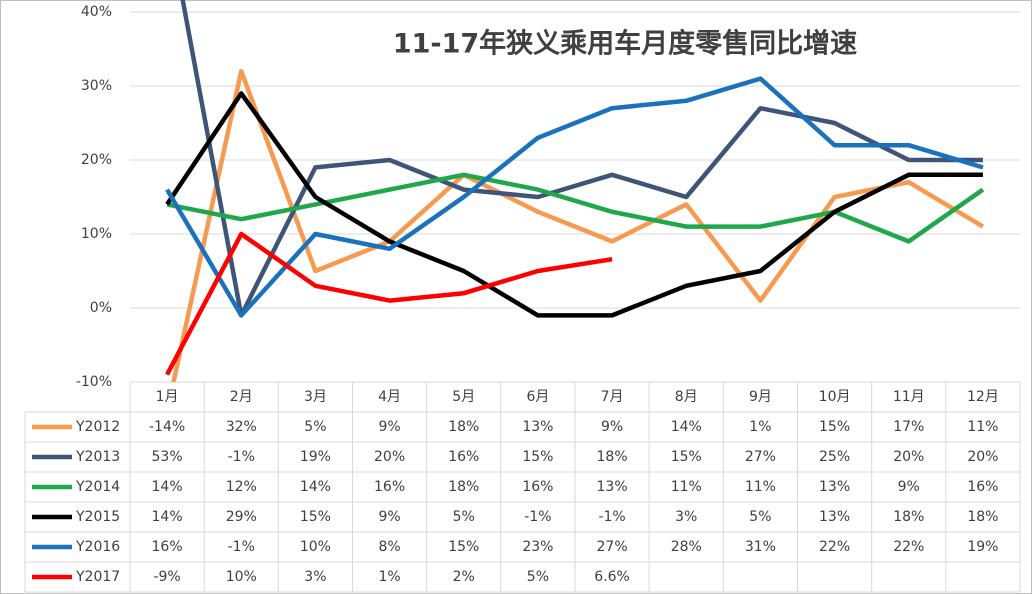 Image resolution: width=1032 pixels, height=594 pixels. I want to click on y-tick-label: 10%, so click(96, 234).